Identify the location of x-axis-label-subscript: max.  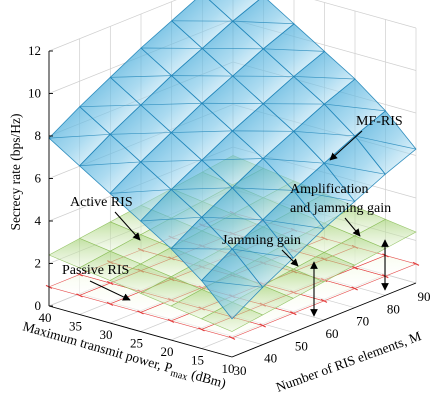
(179, 375).